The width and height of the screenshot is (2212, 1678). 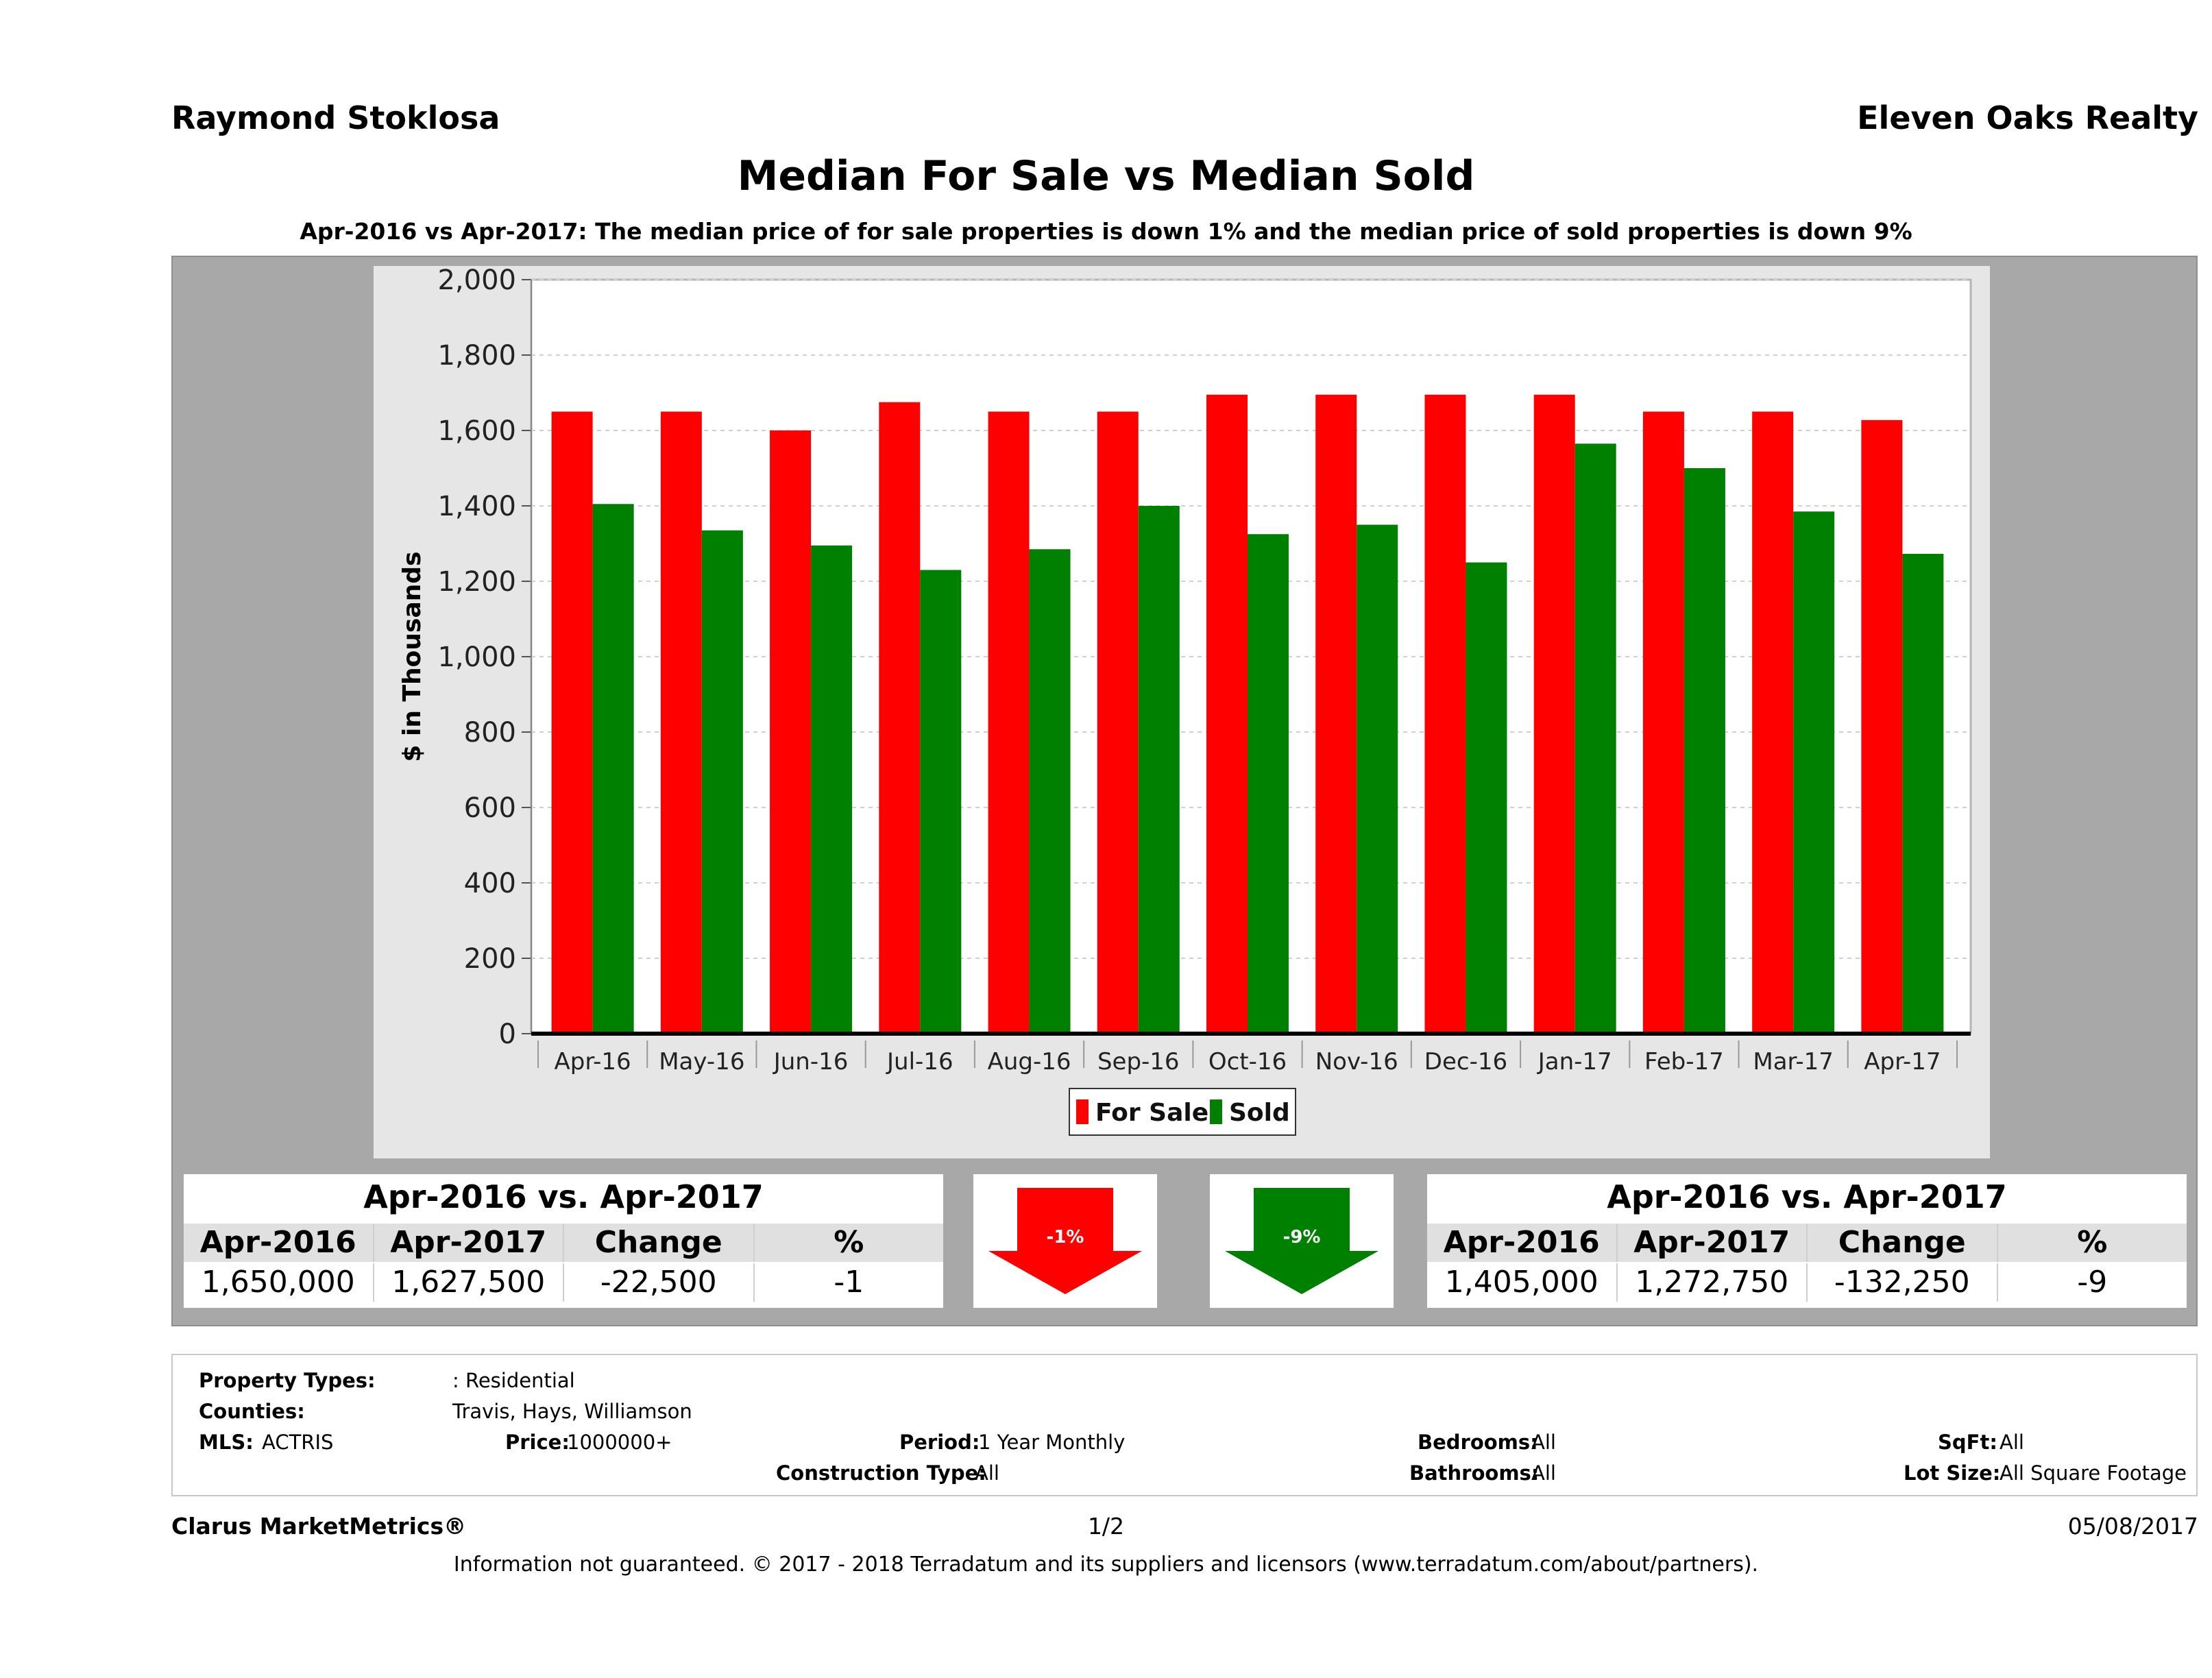 What do you see at coordinates (919, 1061) in the screenshot?
I see `x-tick-label: Jul-16` at bounding box center [919, 1061].